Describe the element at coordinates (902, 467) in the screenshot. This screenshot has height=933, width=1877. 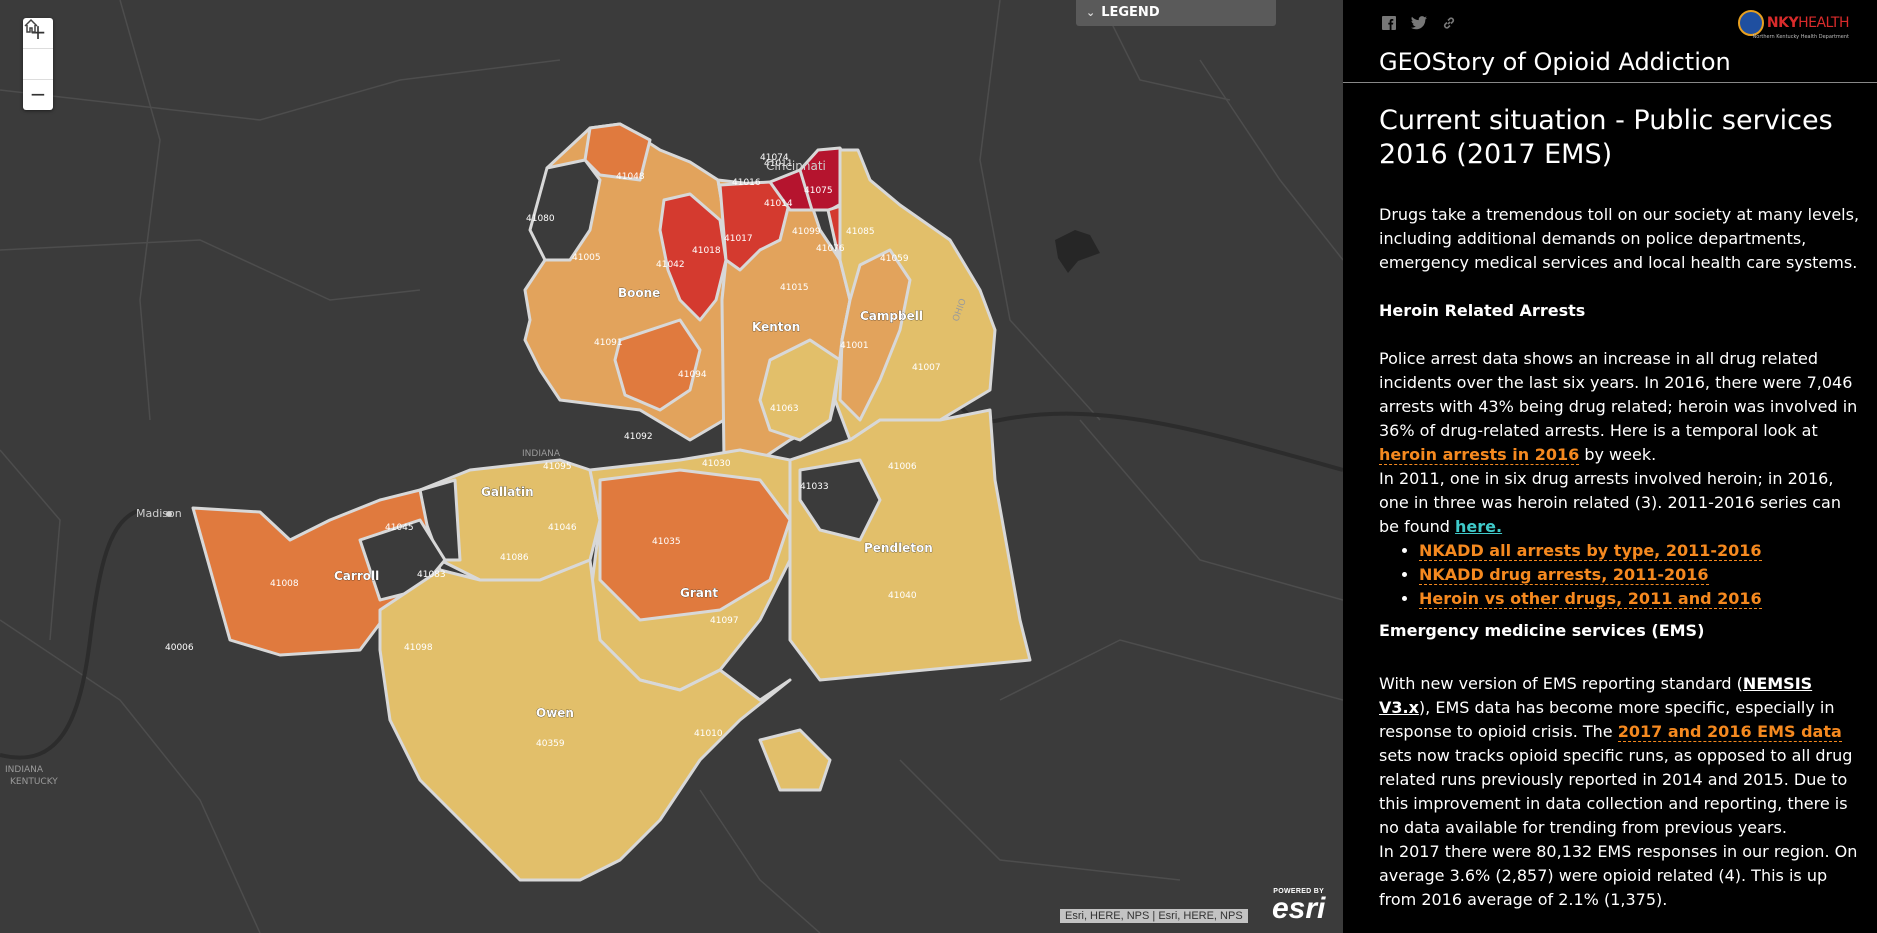
I see `zip-label: 41006` at that location.